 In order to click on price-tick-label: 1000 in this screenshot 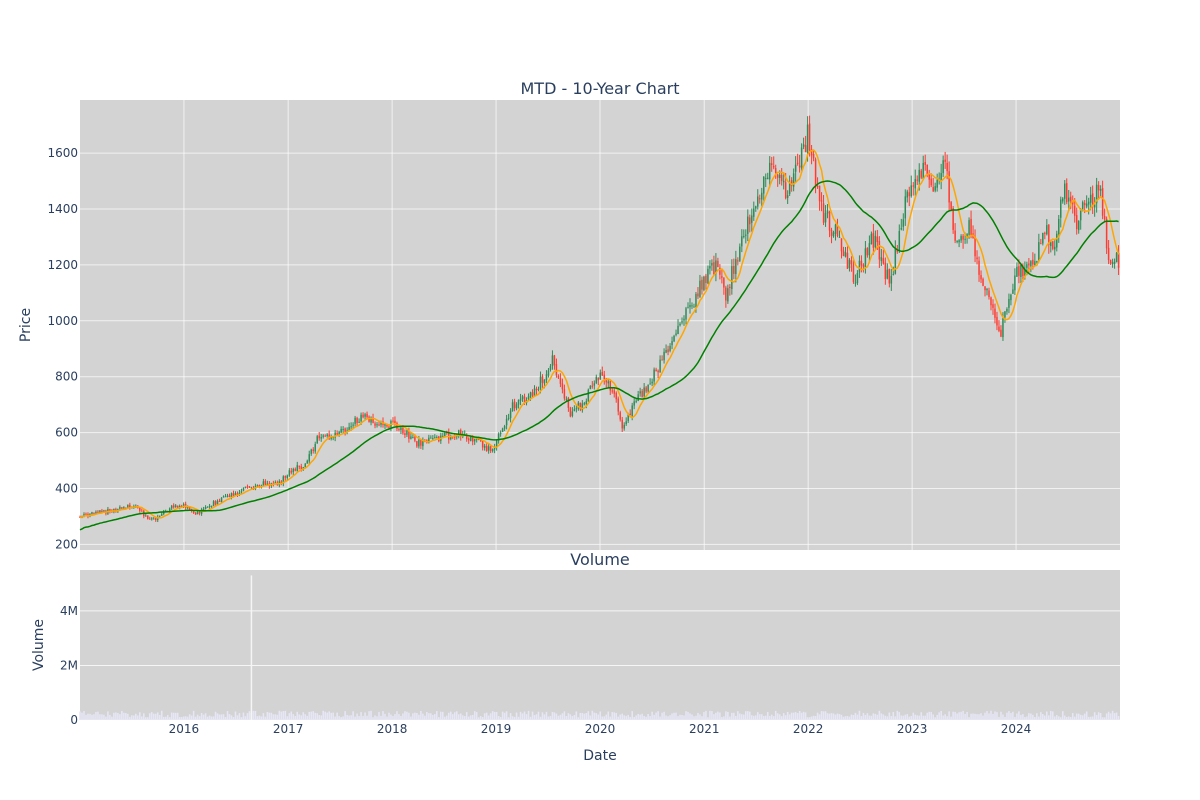, I will do `click(62, 321)`.